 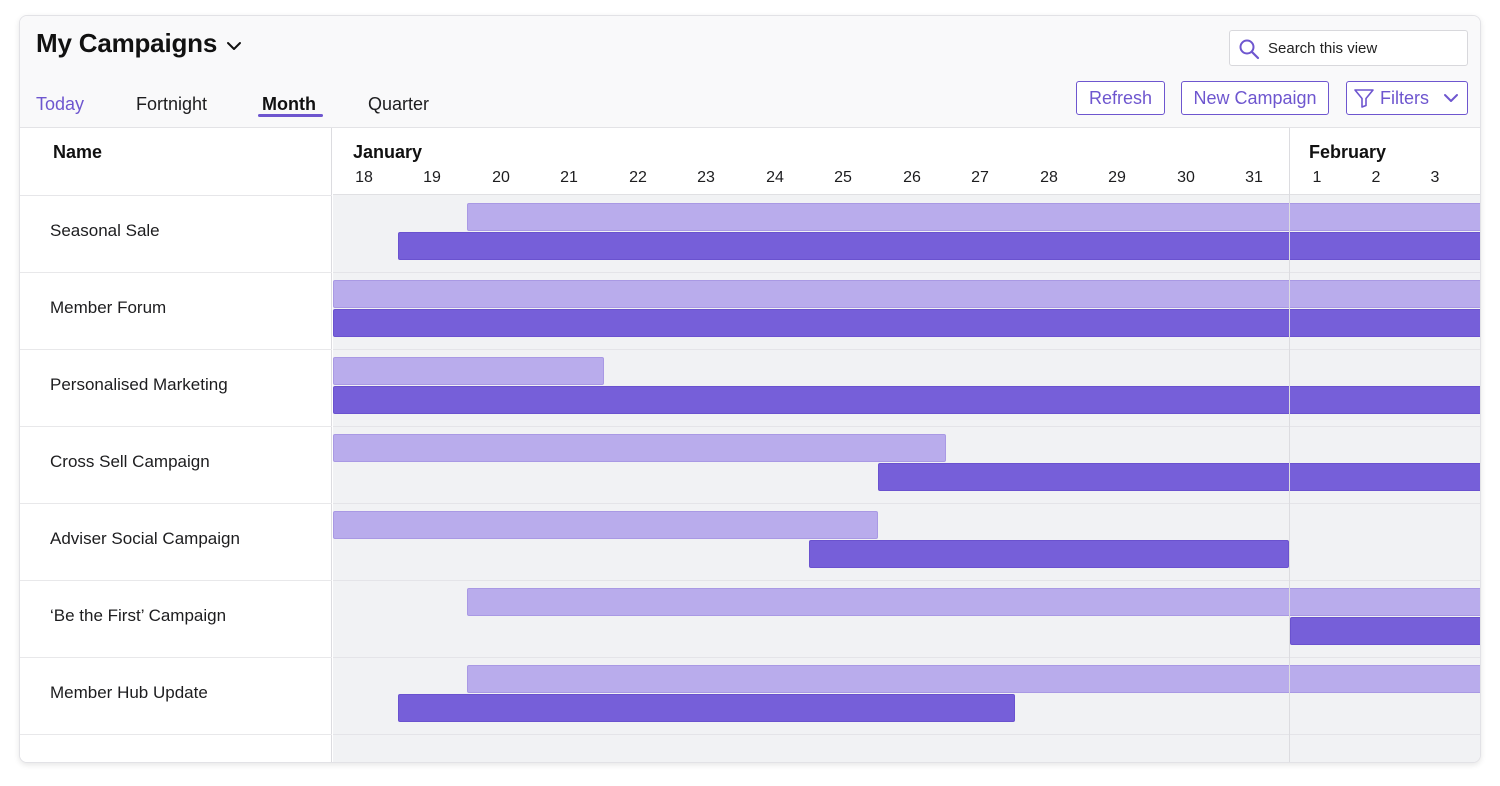 What do you see at coordinates (1249, 49) in the screenshot?
I see `search-icon` at bounding box center [1249, 49].